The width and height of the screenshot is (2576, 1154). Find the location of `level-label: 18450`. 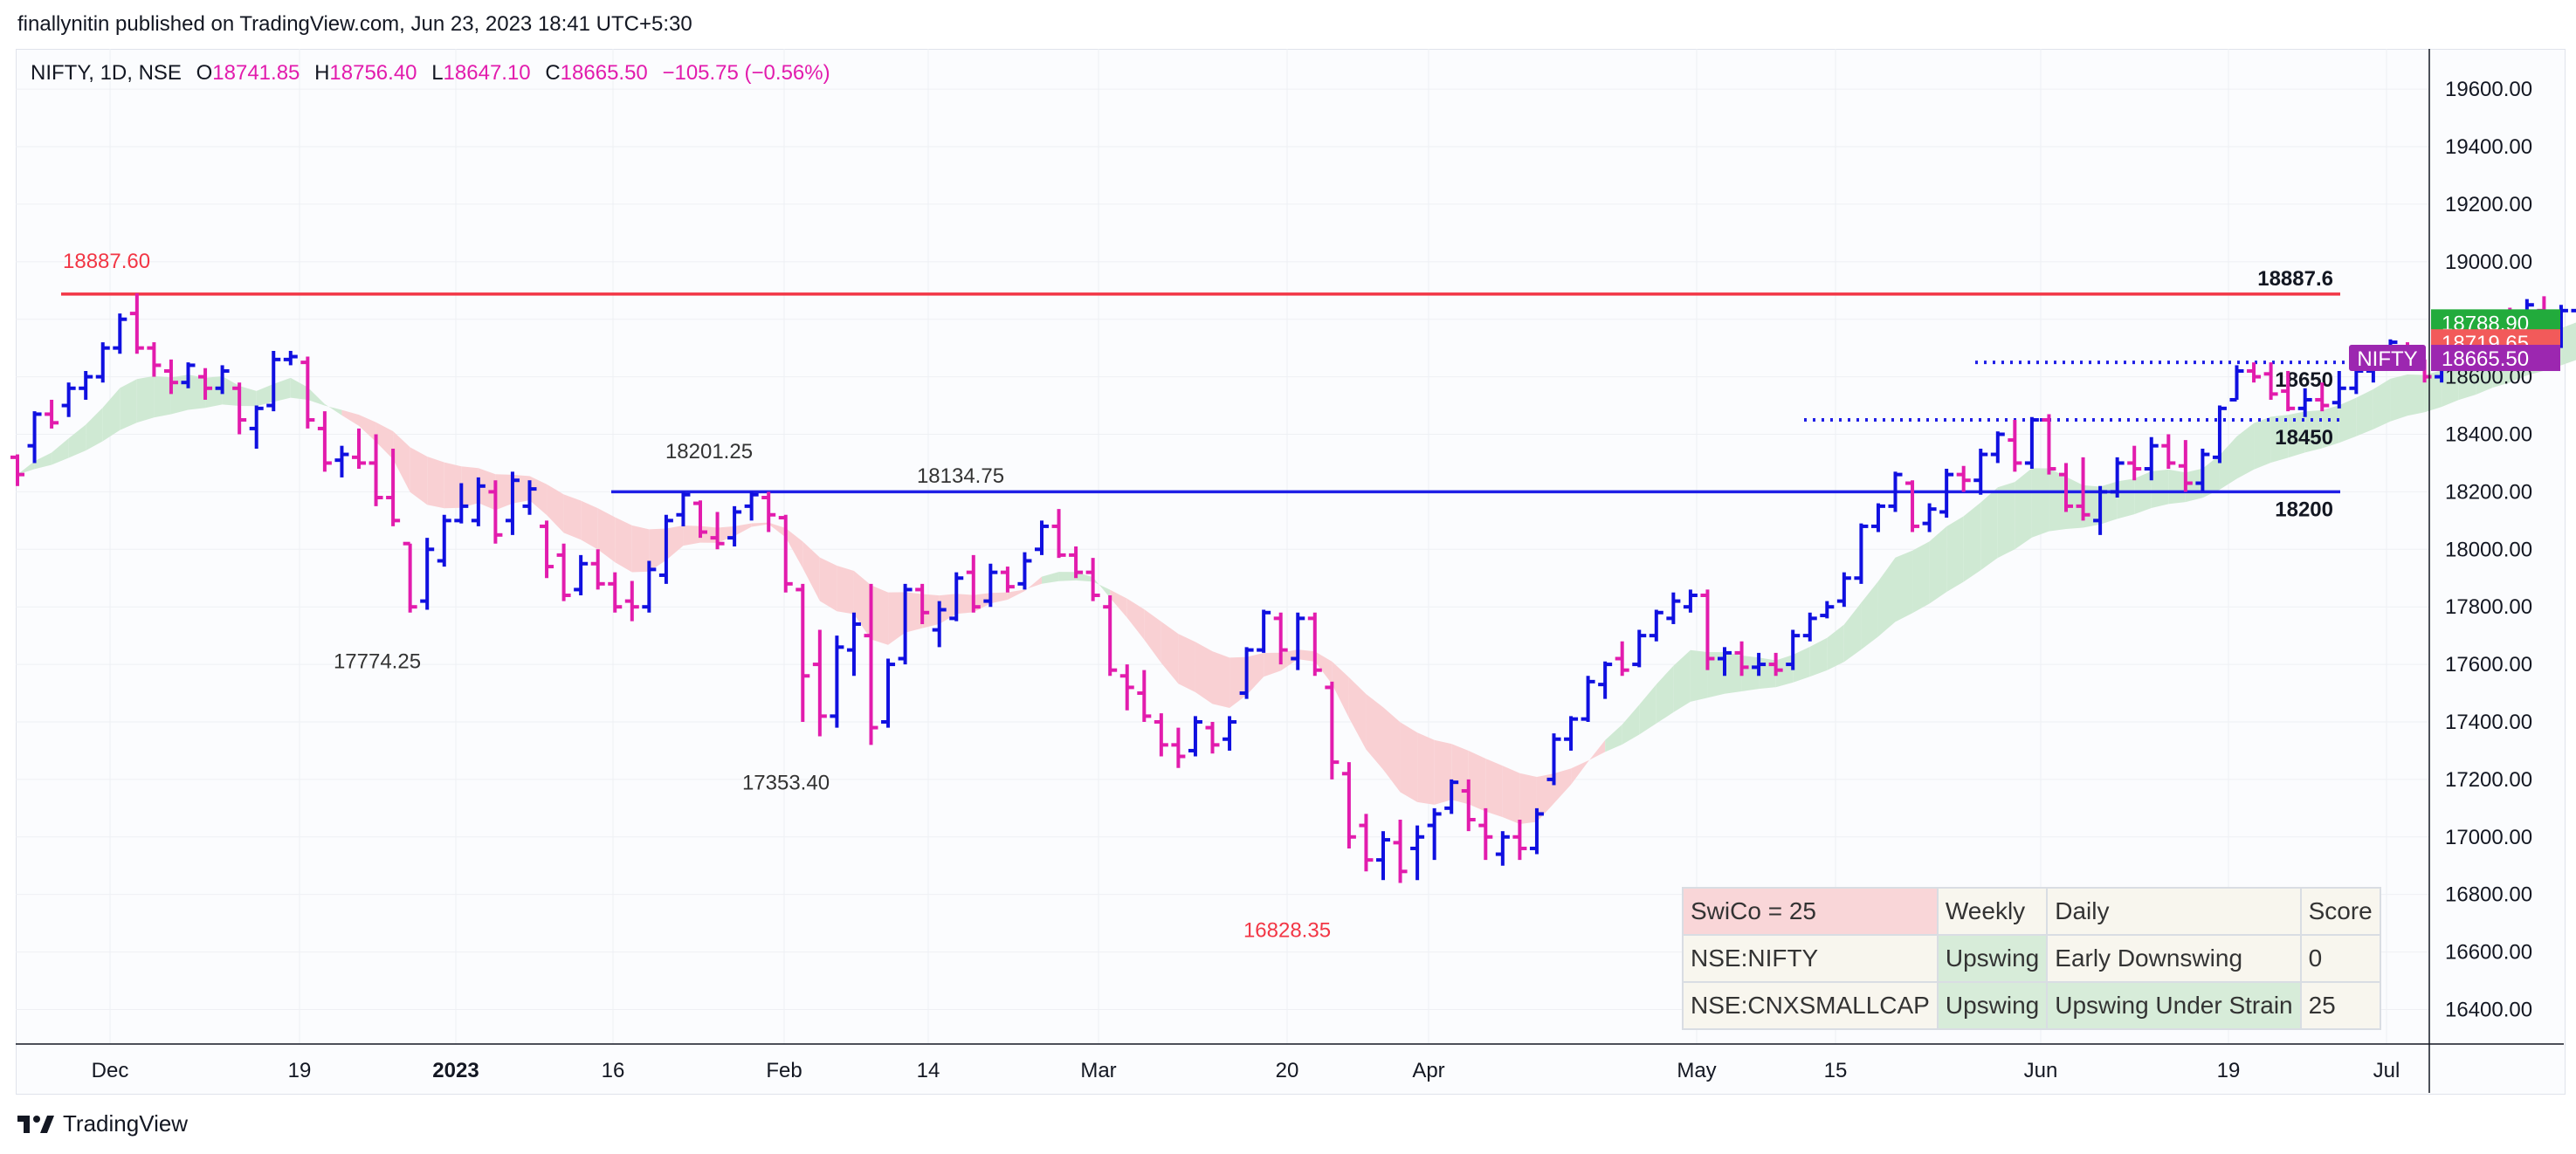

level-label: 18450 is located at coordinates (2304, 438).